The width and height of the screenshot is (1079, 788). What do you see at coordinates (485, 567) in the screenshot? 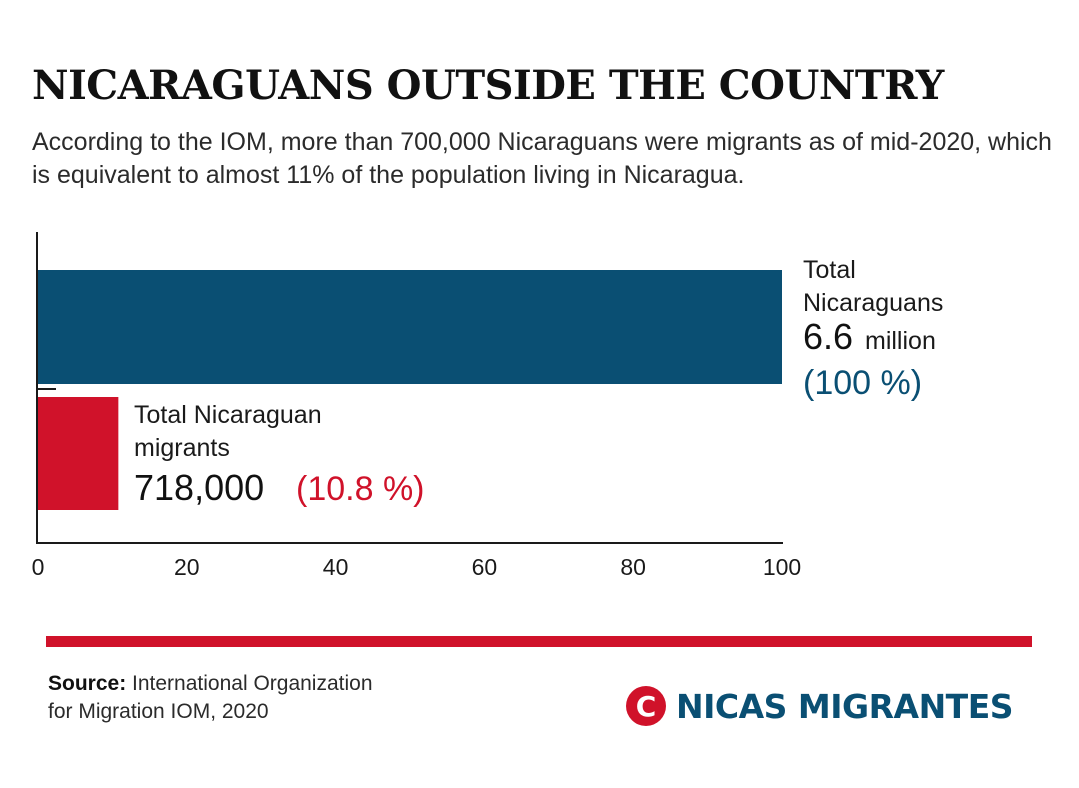
I see `x-tick-label: 60` at bounding box center [485, 567].